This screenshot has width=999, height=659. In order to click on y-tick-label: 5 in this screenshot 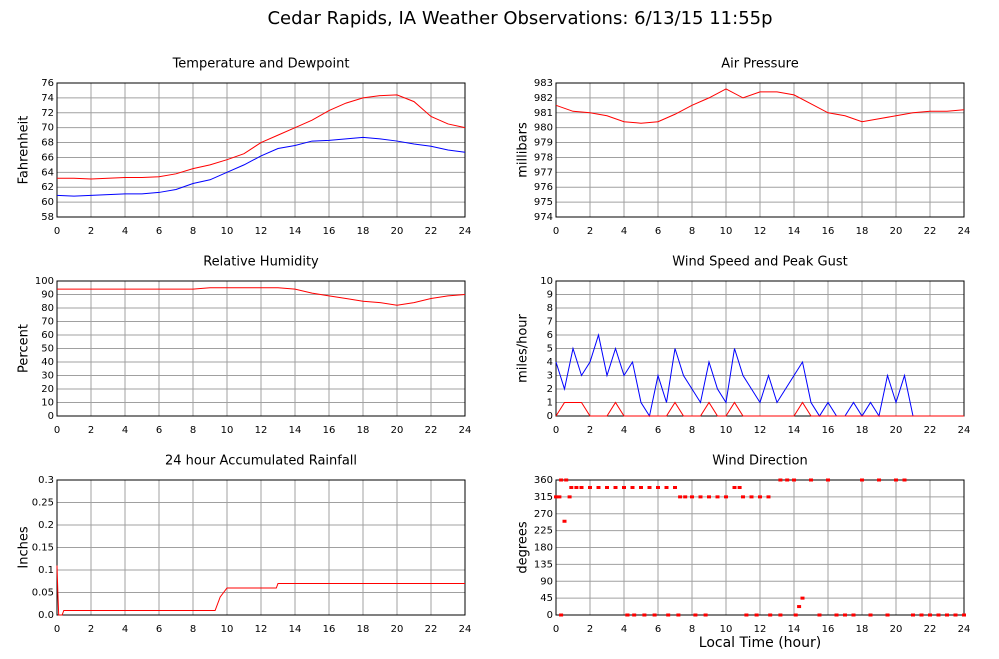, I will do `click(550, 349)`.